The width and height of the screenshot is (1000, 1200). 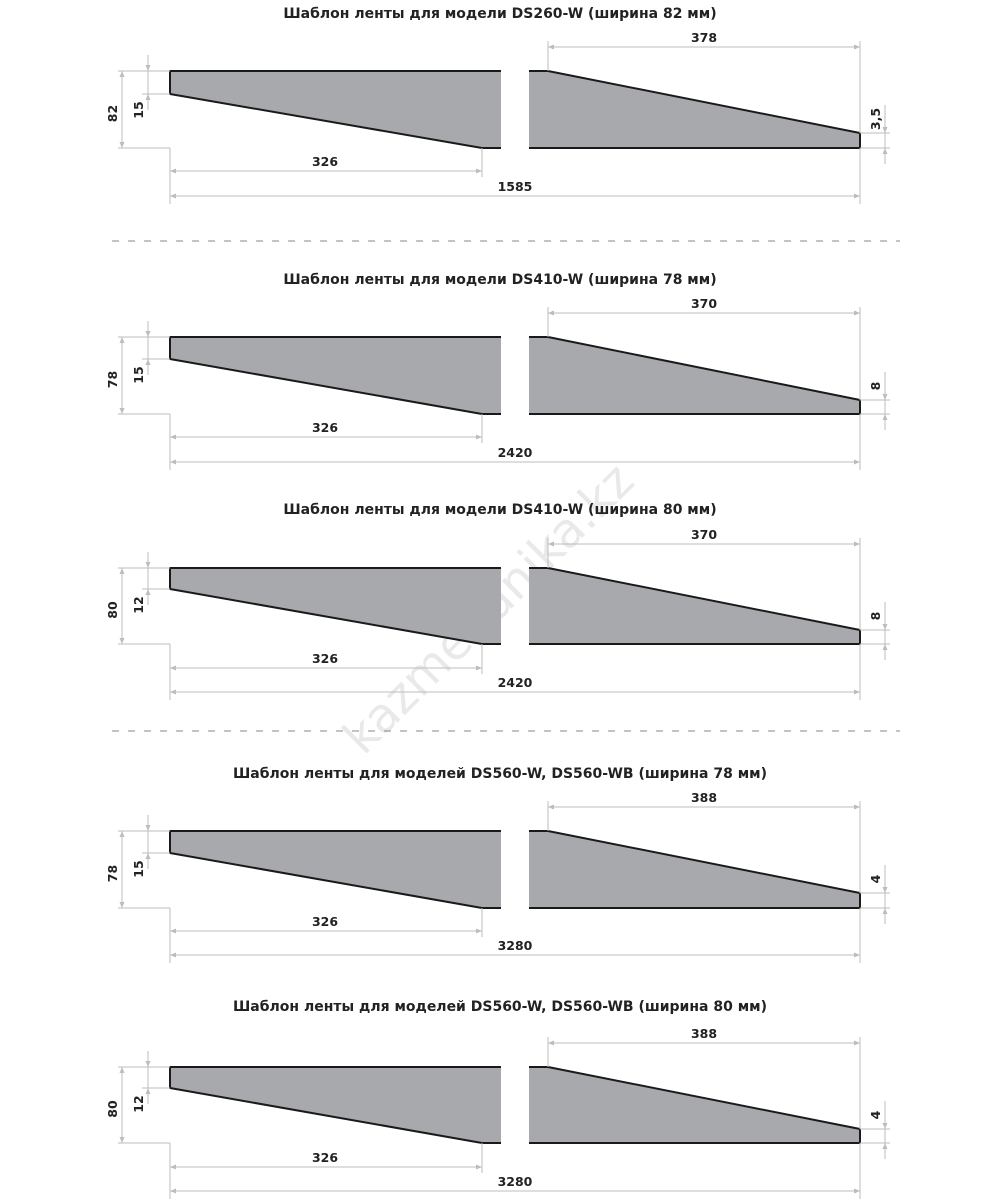 I want to click on total-label: 2420, so click(x=515, y=682).